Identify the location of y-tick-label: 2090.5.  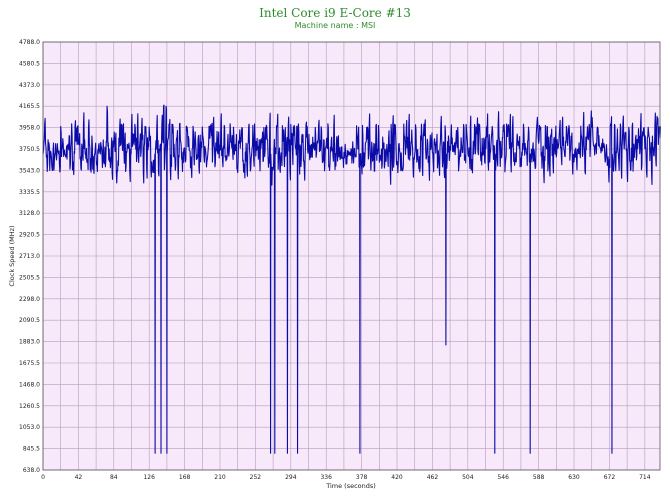
(29, 320).